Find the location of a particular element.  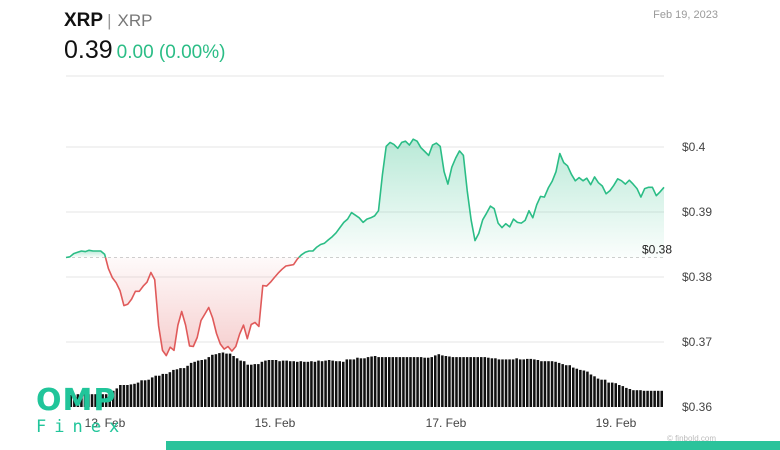

logo-wordmark: OMP is located at coordinates (76, 400).